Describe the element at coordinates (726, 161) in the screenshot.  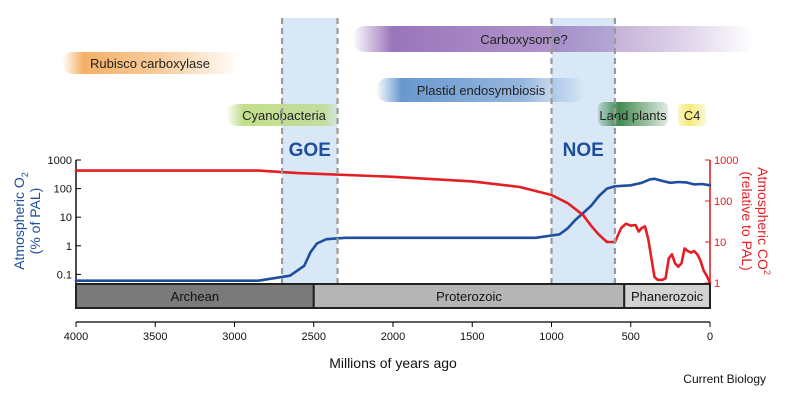
I see `right-tick-label: 1000` at that location.